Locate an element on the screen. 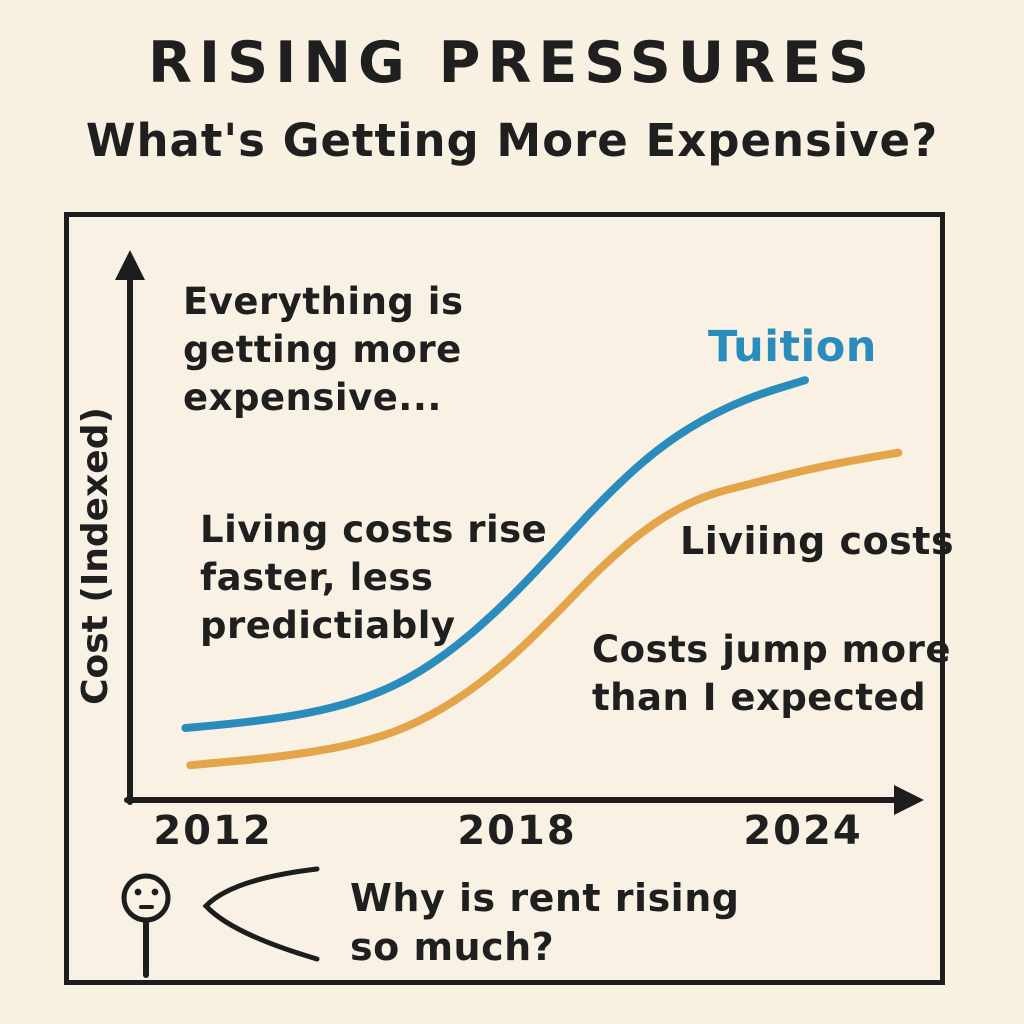 The width and height of the screenshot is (1024, 1024). y-axis-arrowhead-icon is located at coordinates (130, 265).